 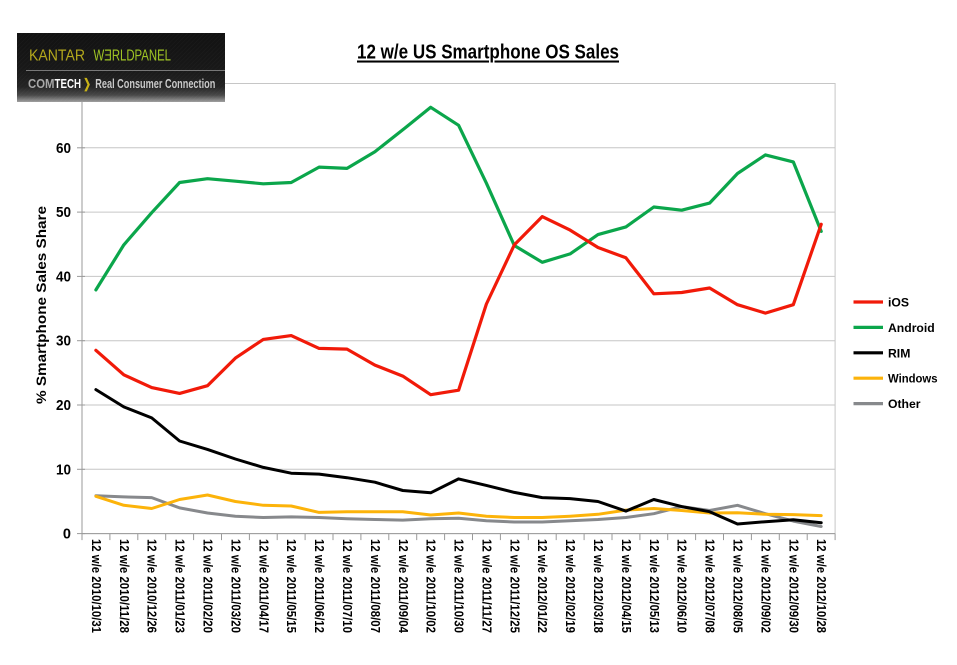 What do you see at coordinates (710, 586) in the screenshot?
I see `svg-text: 12 w/e 2012/07/08` at bounding box center [710, 586].